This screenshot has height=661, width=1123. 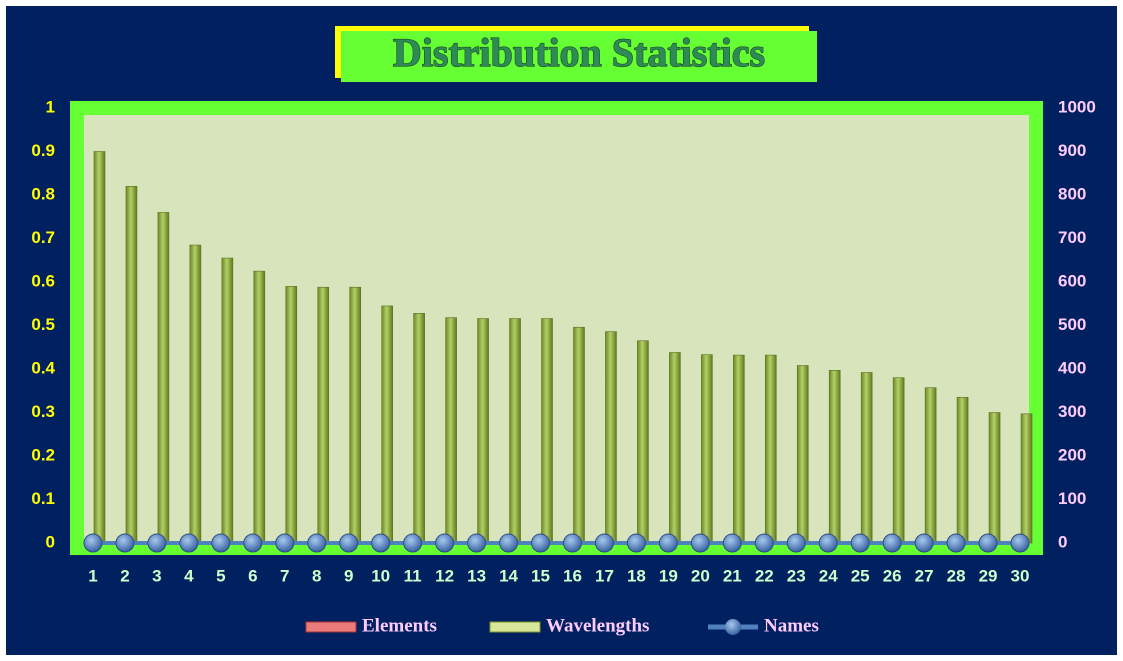 I want to click on x-tick-label: 19, so click(x=668, y=575).